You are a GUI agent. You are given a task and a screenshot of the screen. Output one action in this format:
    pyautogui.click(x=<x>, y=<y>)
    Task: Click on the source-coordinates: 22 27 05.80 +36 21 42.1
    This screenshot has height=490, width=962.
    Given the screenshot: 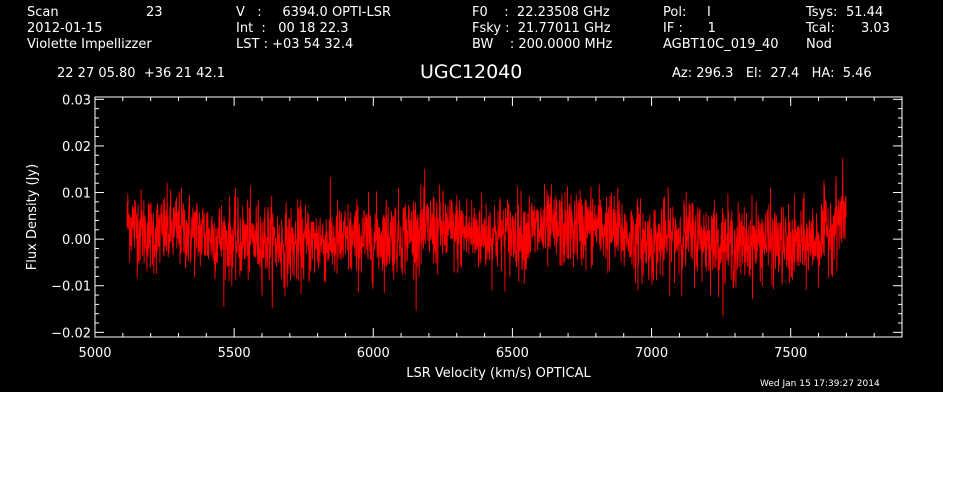 What is the action you would take?
    pyautogui.click(x=141, y=73)
    